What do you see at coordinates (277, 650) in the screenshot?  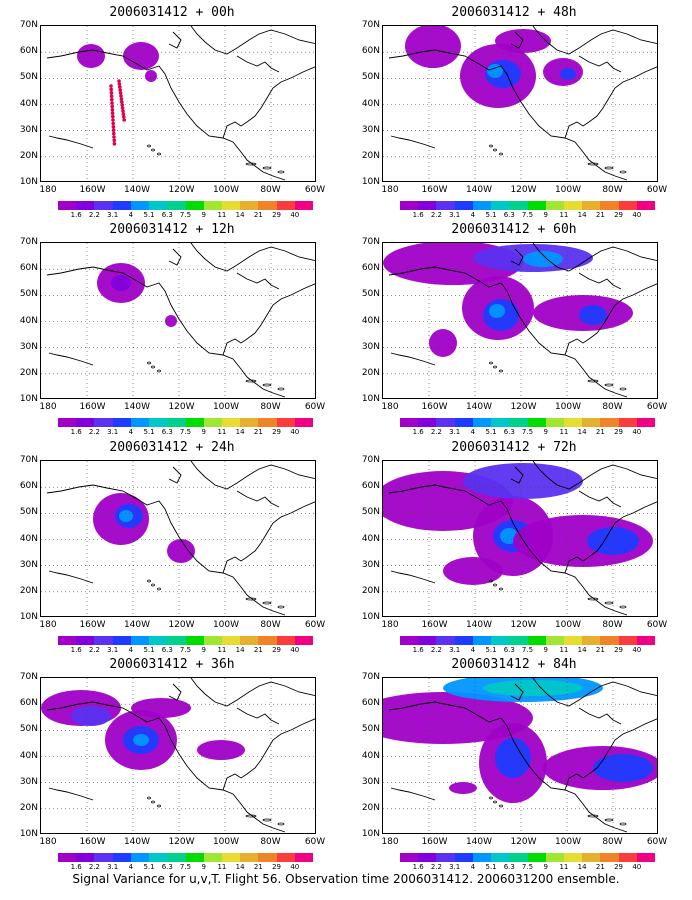 I see `colorbar-label: 29` at bounding box center [277, 650].